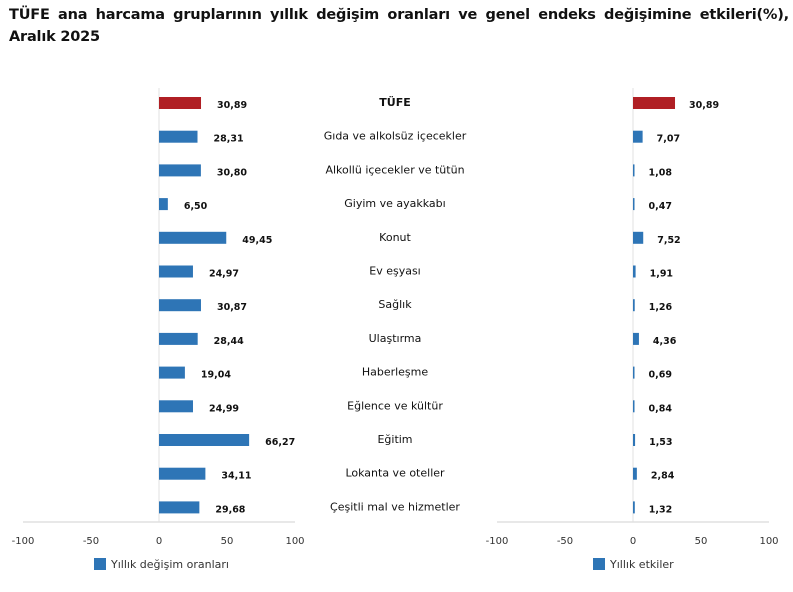 The image size is (793, 592). I want to click on right-data-label: 0,69, so click(660, 375).